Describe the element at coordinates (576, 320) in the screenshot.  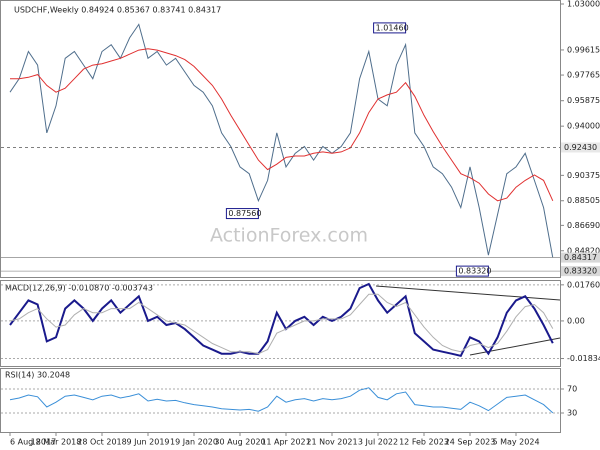
I see `y-tick-label: 0.00` at that location.